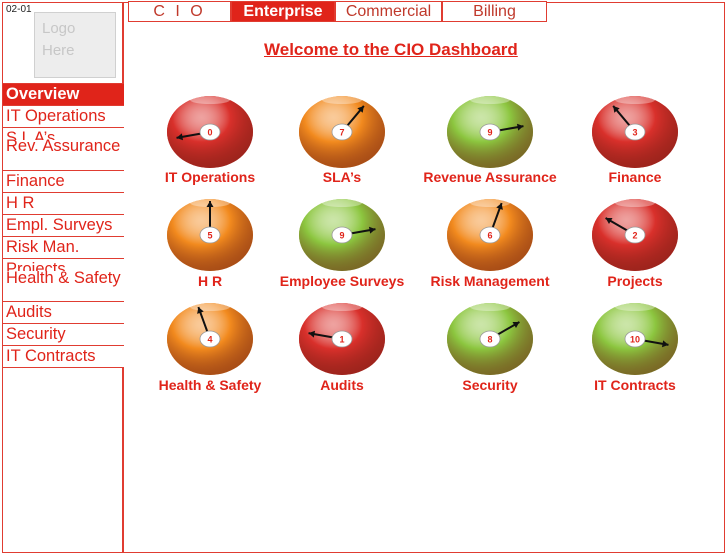 Image resolution: width=728 pixels, height=556 pixels. Describe the element at coordinates (342, 385) in the screenshot. I see `gauge-label-audits: Audits` at that location.